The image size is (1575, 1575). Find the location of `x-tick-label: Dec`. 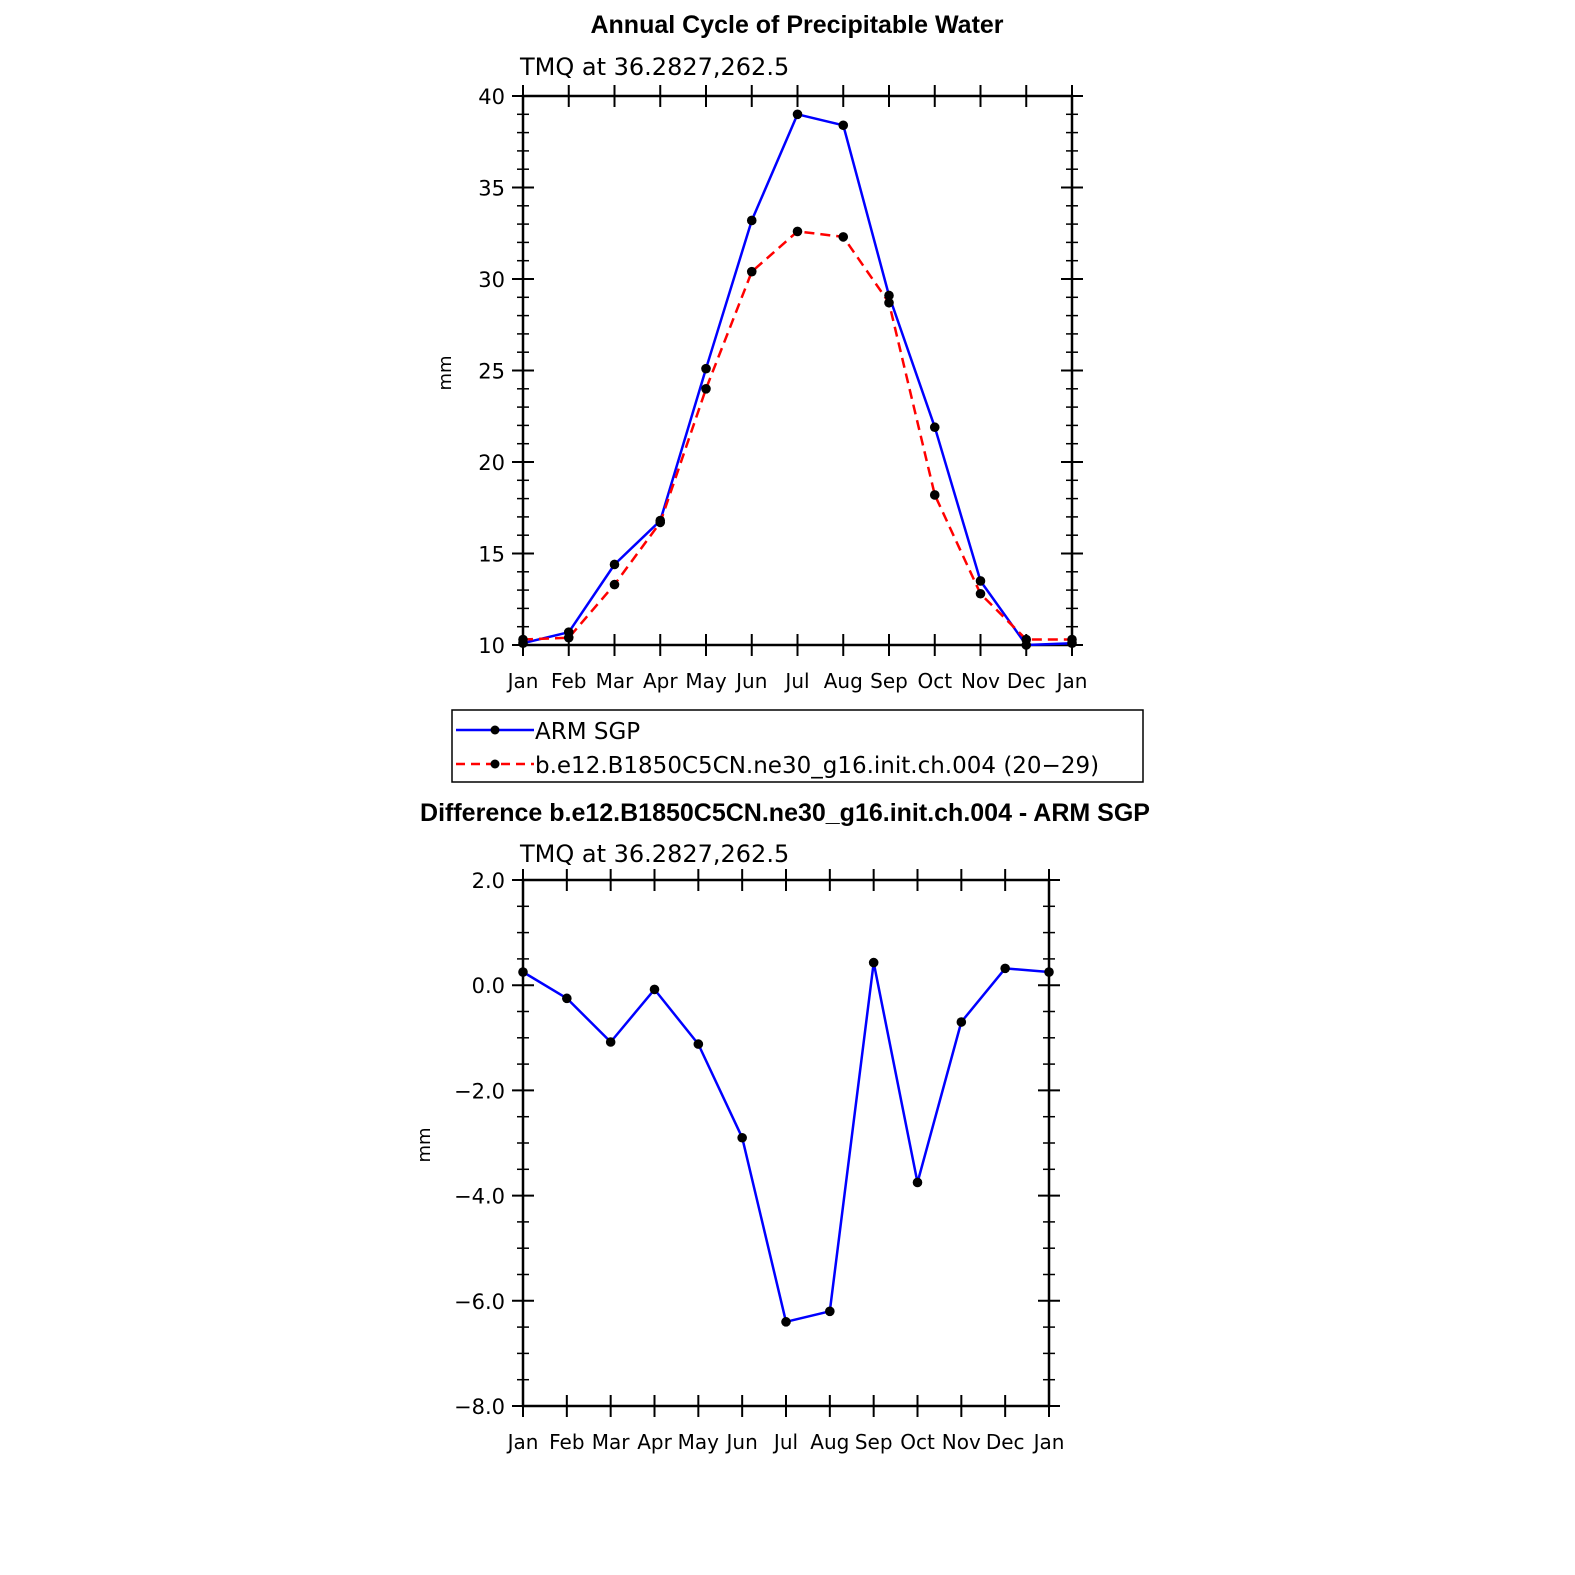

x-tick-label: Dec is located at coordinates (1005, 1442).